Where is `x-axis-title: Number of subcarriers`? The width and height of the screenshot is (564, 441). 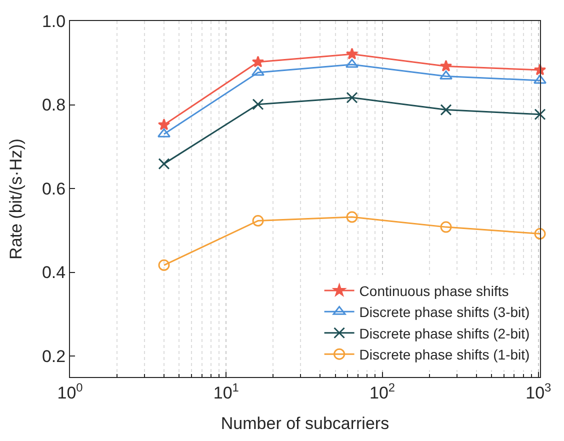 x-axis-title: Number of subcarriers is located at coordinates (305, 423).